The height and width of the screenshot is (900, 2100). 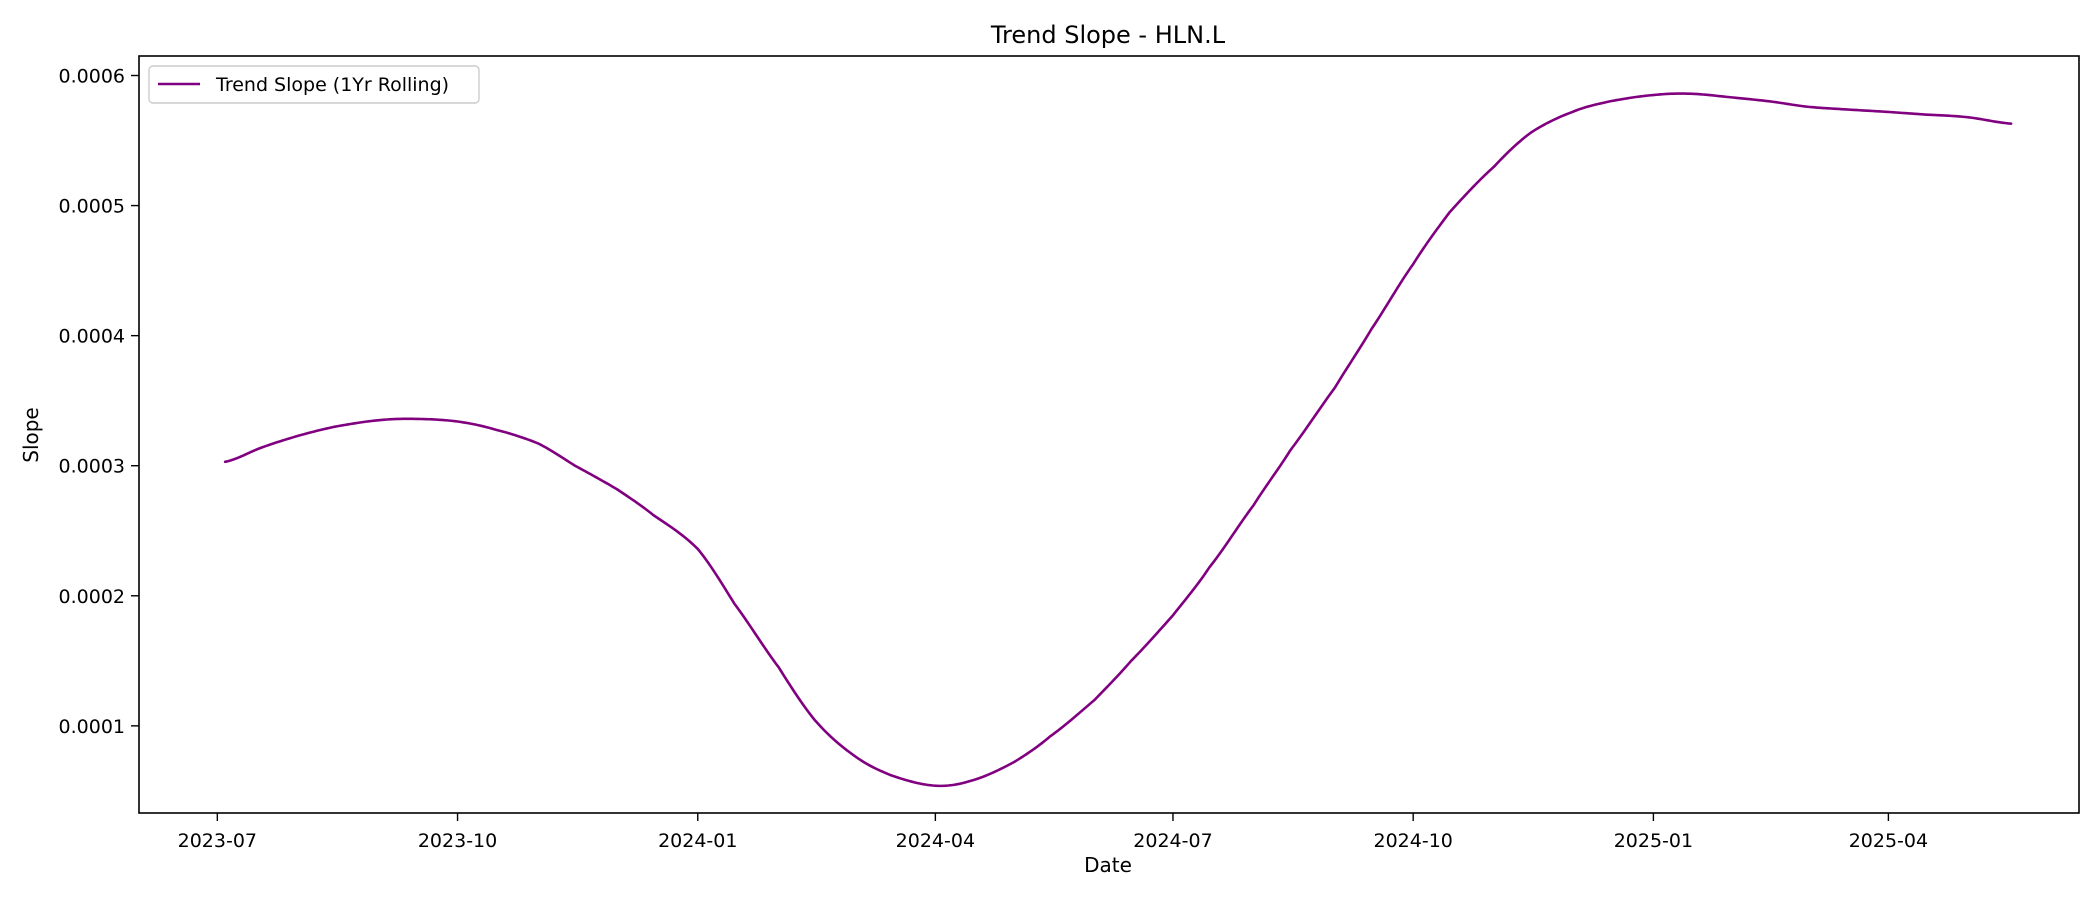 I want to click on legend-box, so click(x=314, y=84).